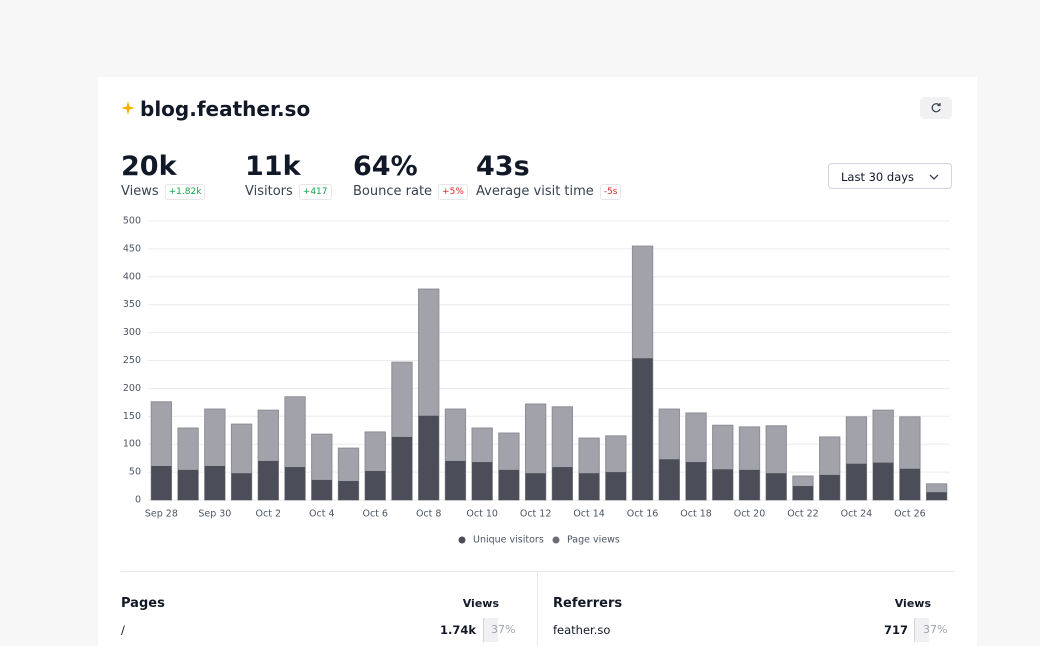 This screenshot has height=646, width=1040. What do you see at coordinates (143, 603) in the screenshot?
I see `pages-title: Pages` at bounding box center [143, 603].